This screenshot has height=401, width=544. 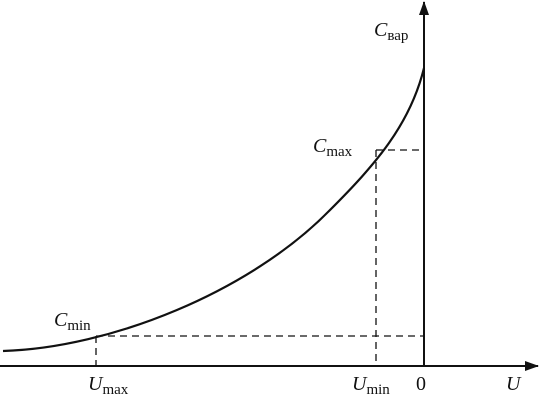 I want to click on u-min-label: Umin, so click(x=371, y=385).